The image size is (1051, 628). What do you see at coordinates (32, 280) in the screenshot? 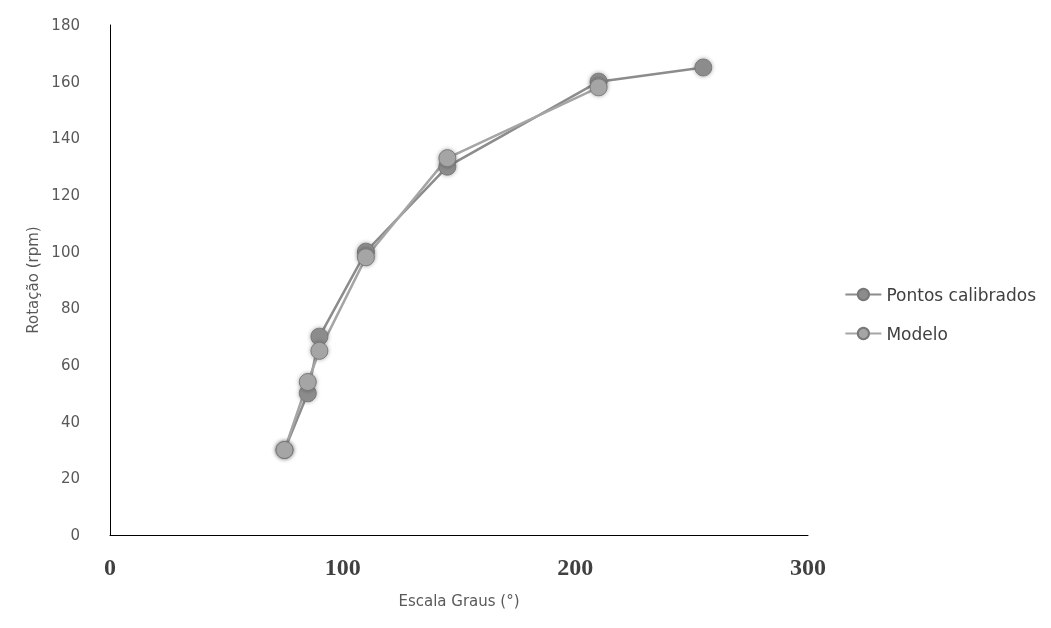
I see `y-axis-title: Rotação (rpm)` at bounding box center [32, 280].